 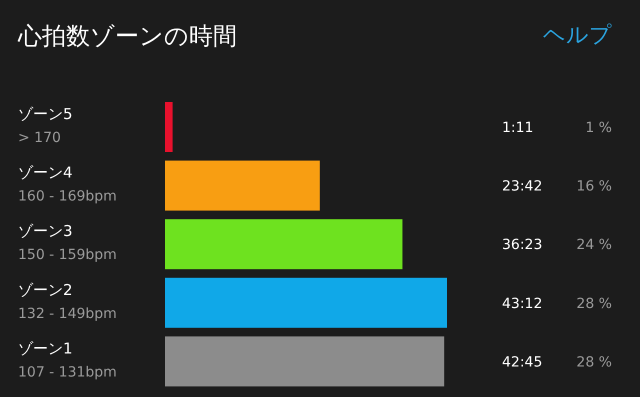 I want to click on y-tick-label: ゾーン1 107 - 131bpm, so click(x=67, y=359).